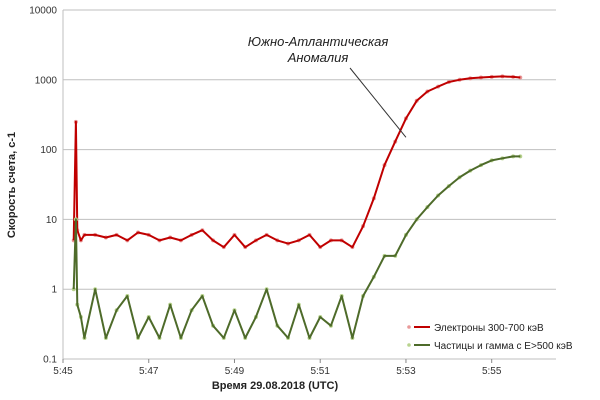  Describe the element at coordinates (318, 41) in the screenshot. I see `annotation-line-1: Южно-Атлантическая` at that location.